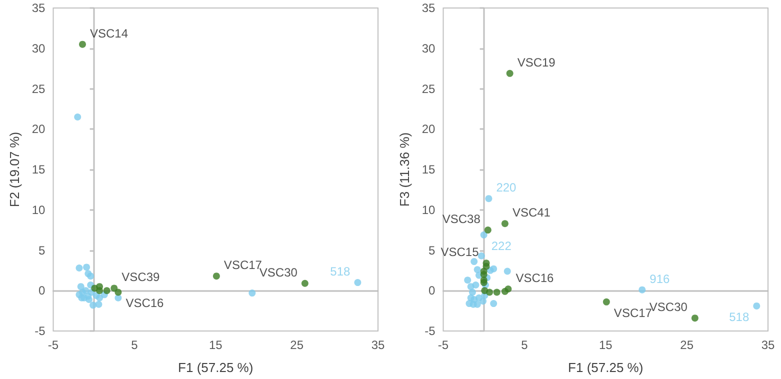 The width and height of the screenshot is (781, 379). I want to click on annotation: VSC14, so click(109, 33).